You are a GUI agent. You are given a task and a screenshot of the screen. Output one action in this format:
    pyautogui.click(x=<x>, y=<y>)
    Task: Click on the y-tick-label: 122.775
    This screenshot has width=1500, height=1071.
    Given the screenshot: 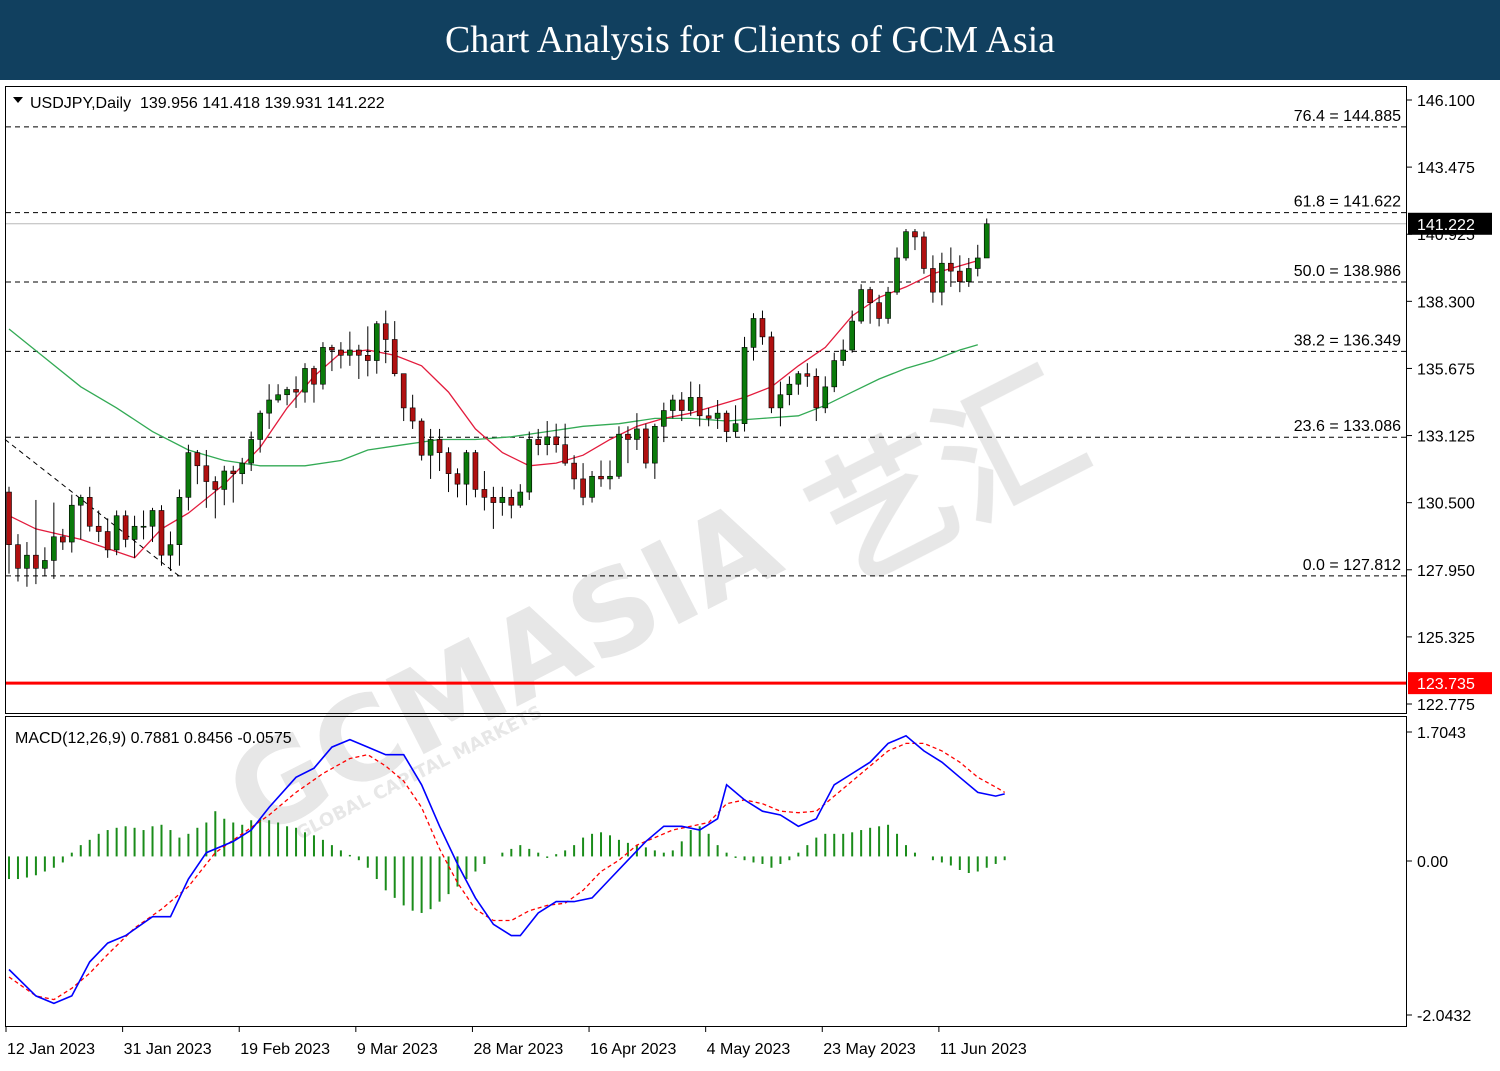 What is the action you would take?
    pyautogui.click(x=1446, y=705)
    